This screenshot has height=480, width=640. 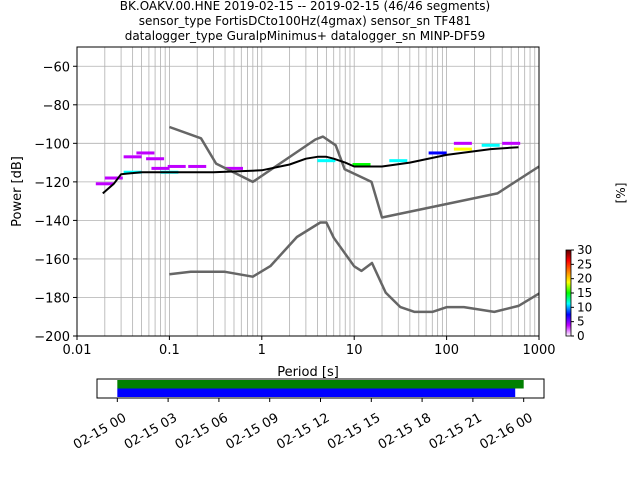 What do you see at coordinates (17, 191) in the screenshot?
I see `y-axis-label: Power [dB]` at bounding box center [17, 191].